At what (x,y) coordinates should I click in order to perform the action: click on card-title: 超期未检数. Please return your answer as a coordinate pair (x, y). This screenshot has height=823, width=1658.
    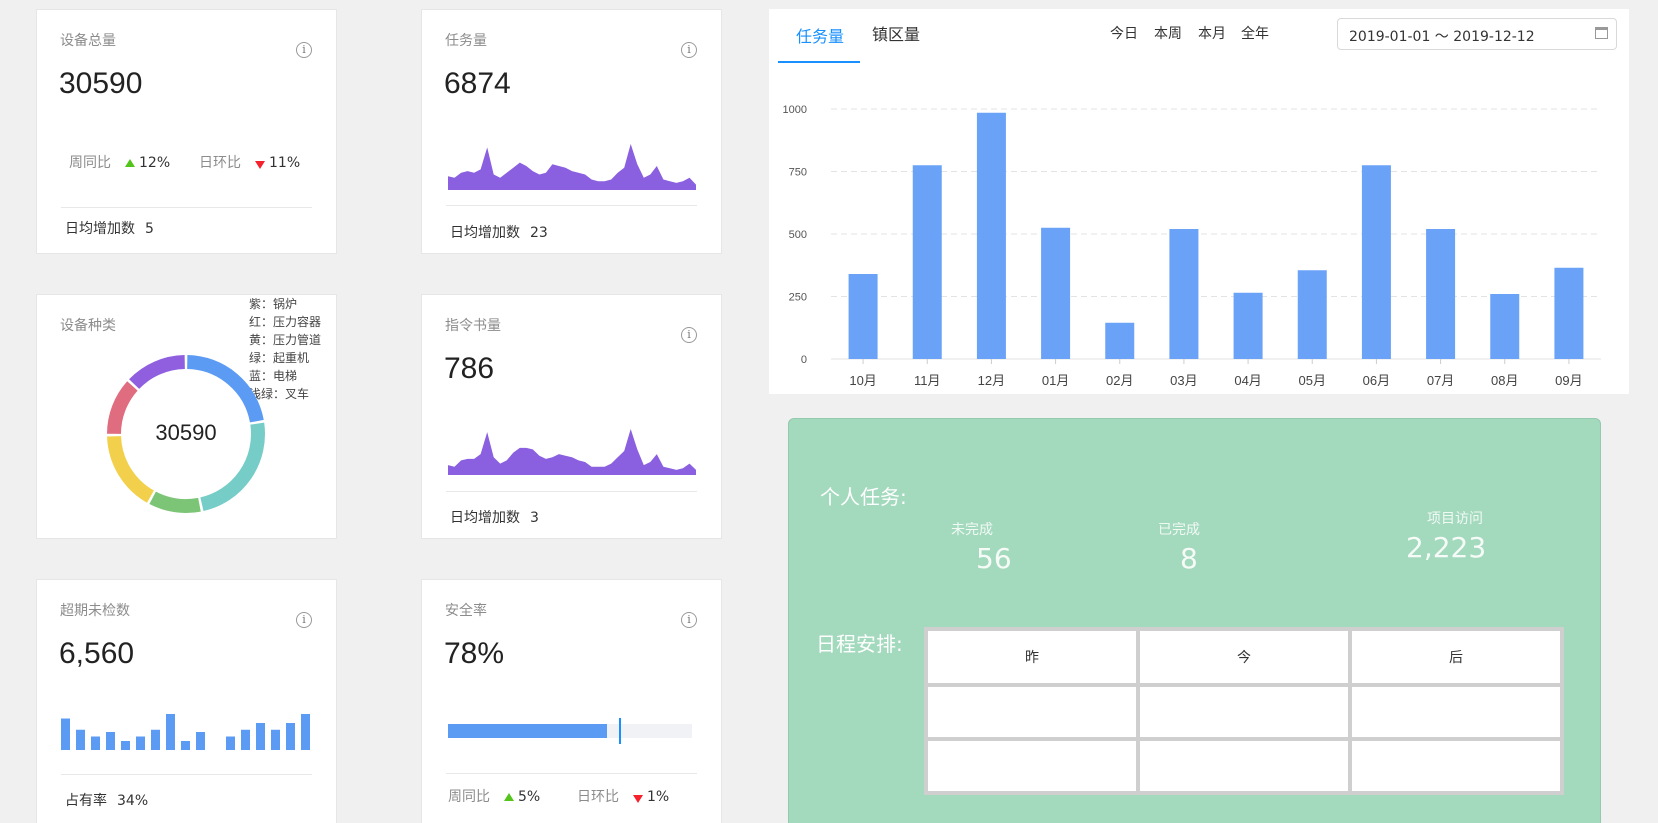
    Looking at the image, I should click on (95, 611).